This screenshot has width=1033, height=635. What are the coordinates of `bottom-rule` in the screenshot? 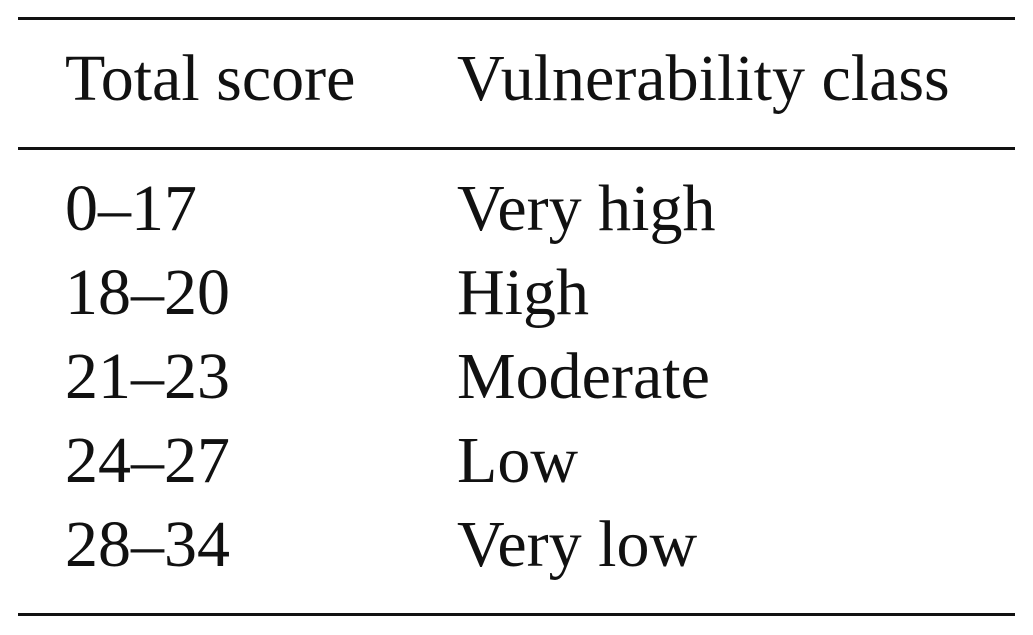 It's located at (516, 614).